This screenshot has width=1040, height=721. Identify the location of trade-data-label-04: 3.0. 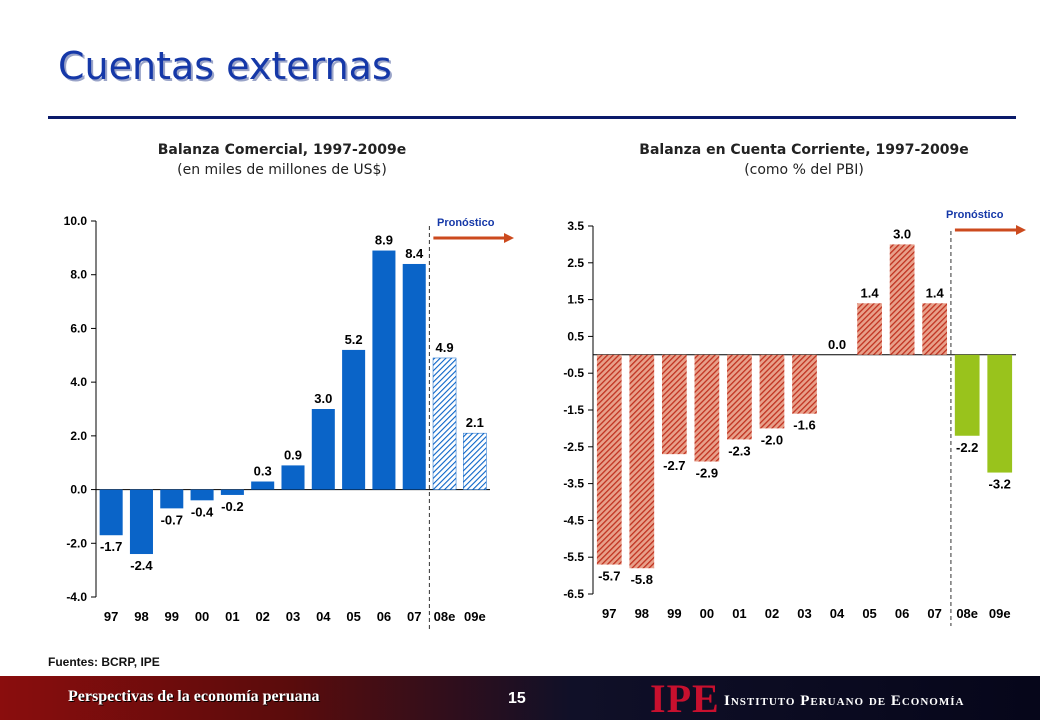
(323, 398).